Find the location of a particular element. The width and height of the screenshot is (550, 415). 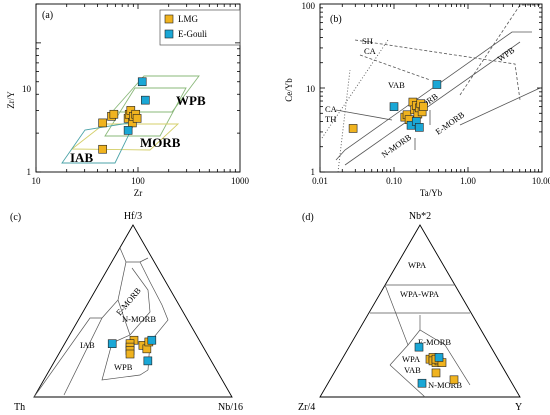

legend-lmg-label: LMG is located at coordinates (188, 19).